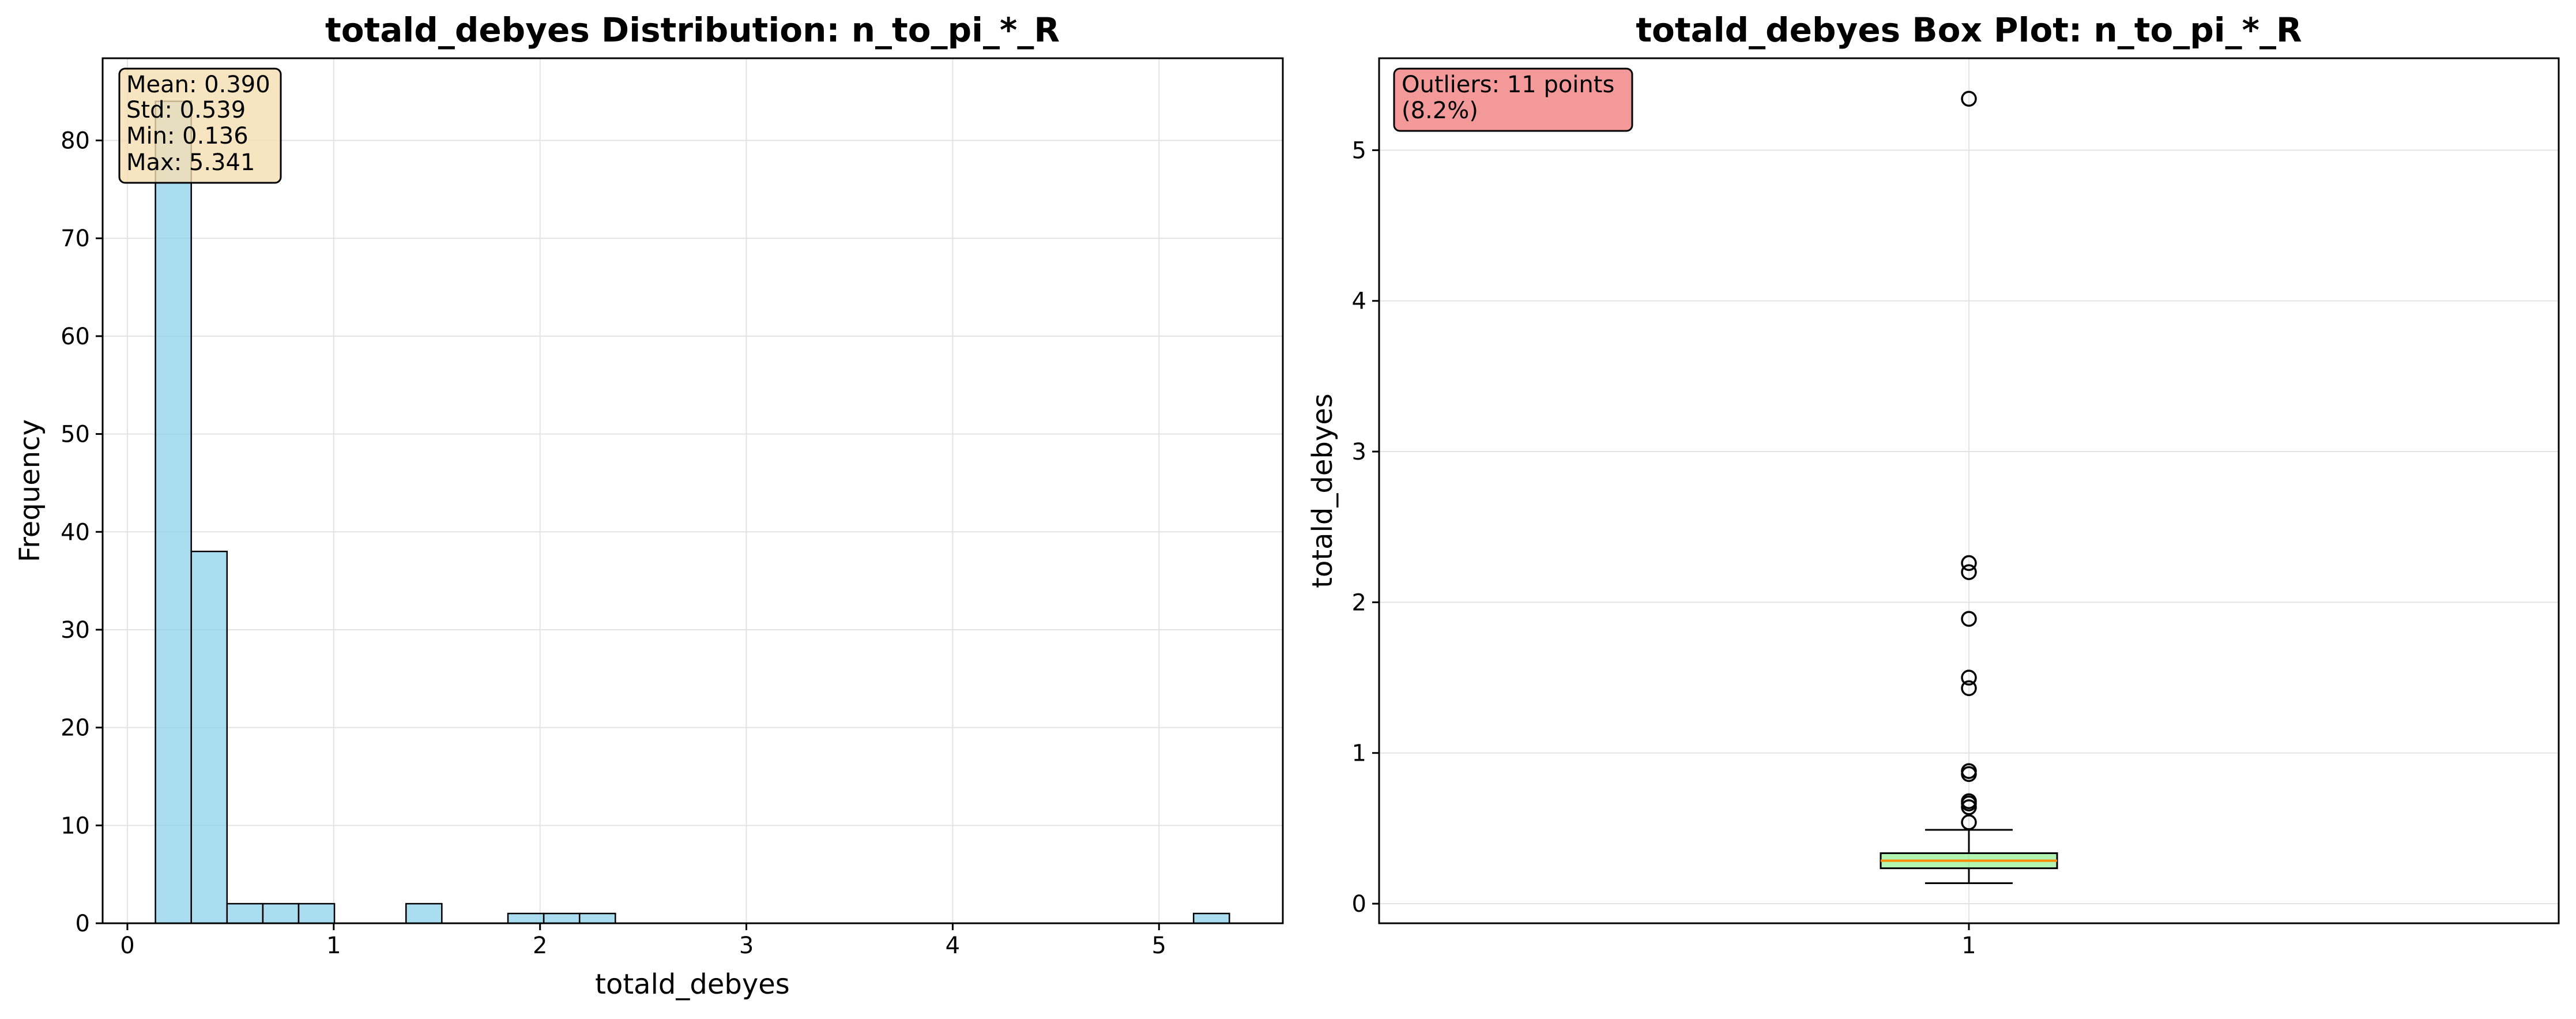 This screenshot has width=2576, height=1019. Describe the element at coordinates (75, 435) in the screenshot. I see `histogram-y-tick-label: 50` at that location.